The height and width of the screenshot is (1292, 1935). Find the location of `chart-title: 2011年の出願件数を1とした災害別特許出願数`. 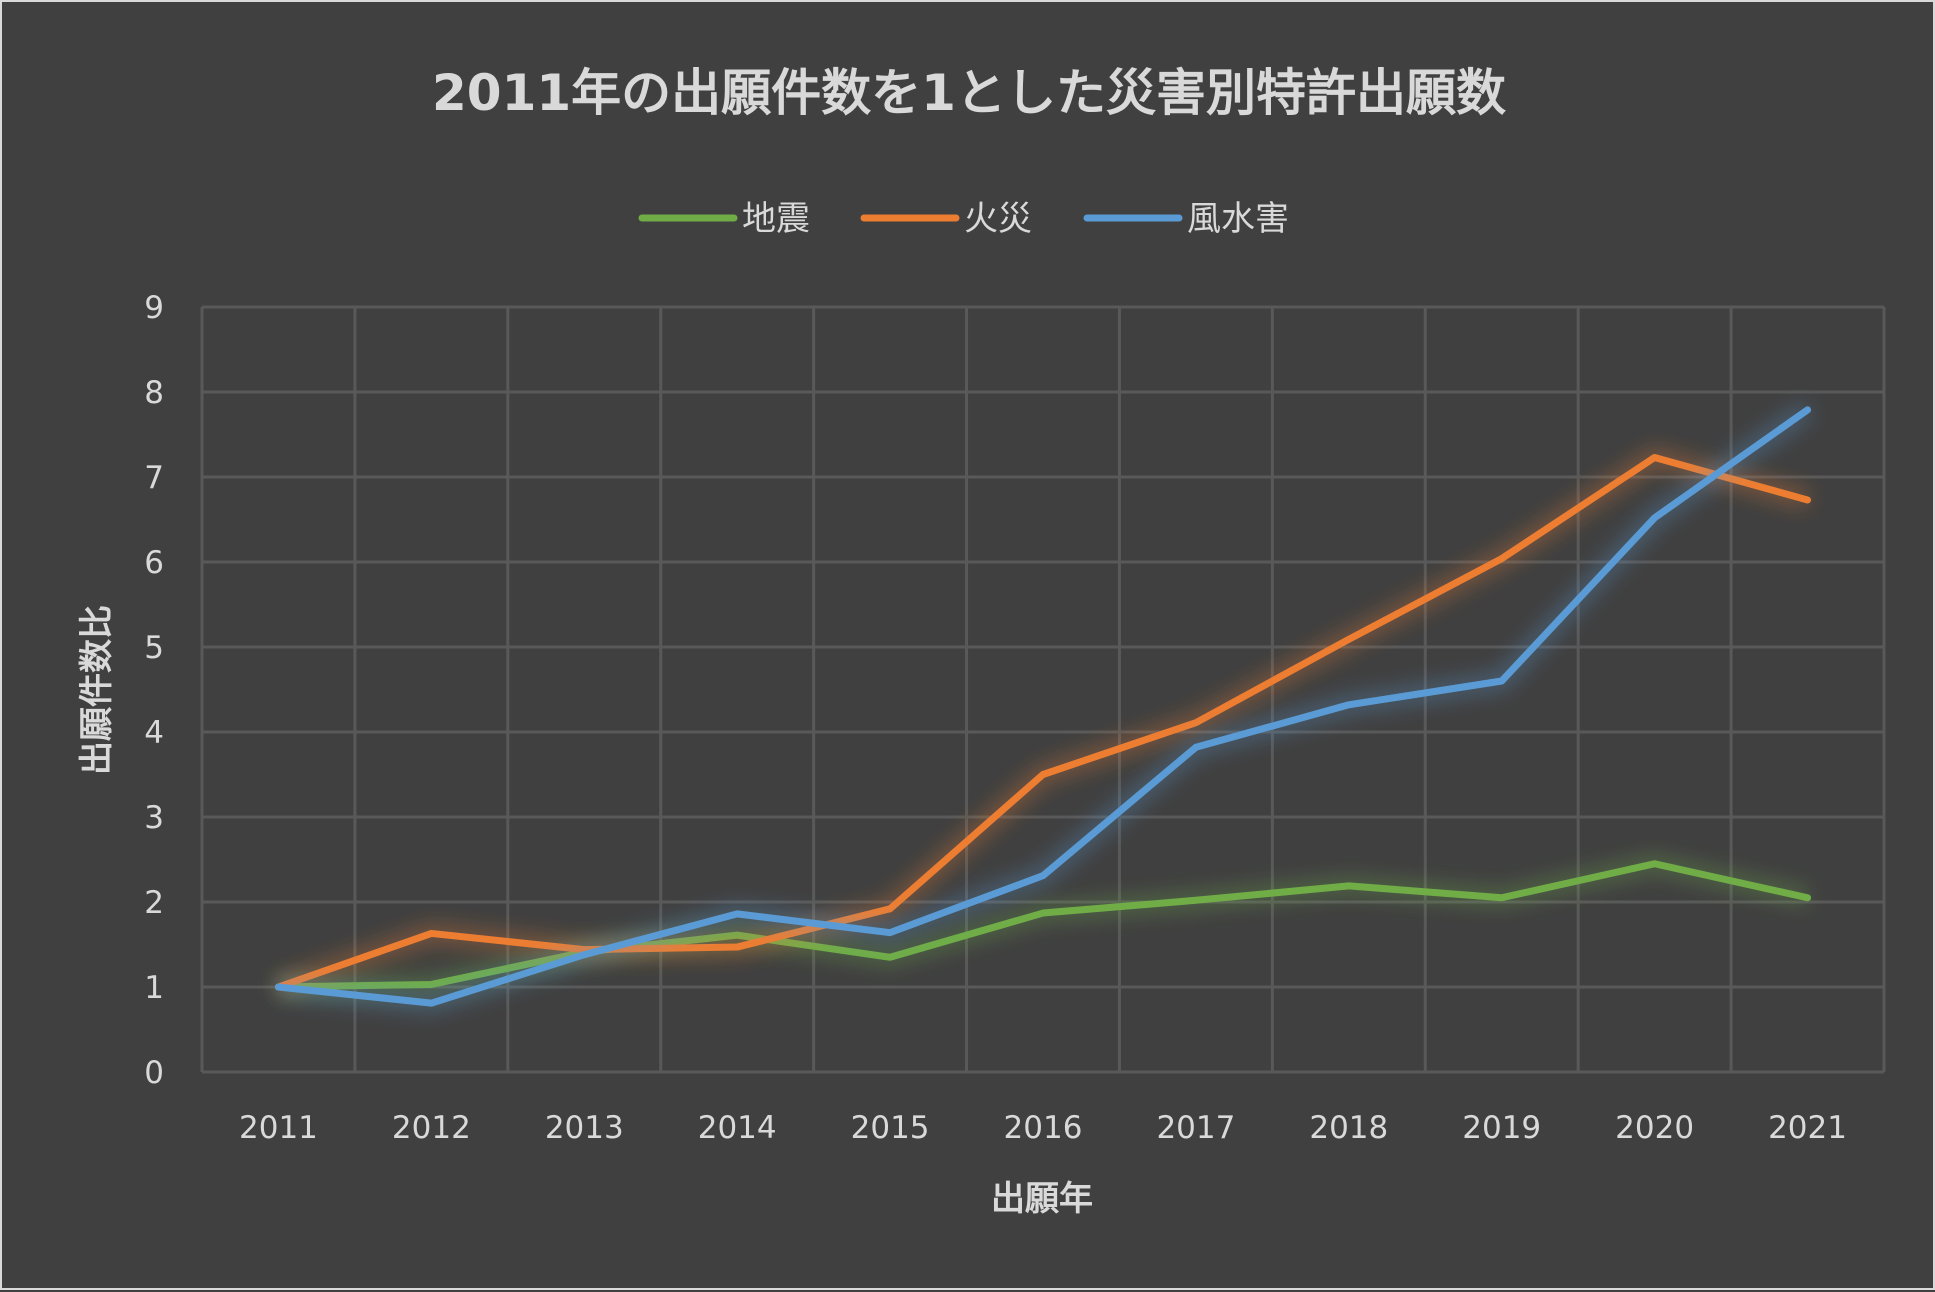

chart-title: 2011年の出願件数を1とした災害別特許出願数 is located at coordinates (969, 93).